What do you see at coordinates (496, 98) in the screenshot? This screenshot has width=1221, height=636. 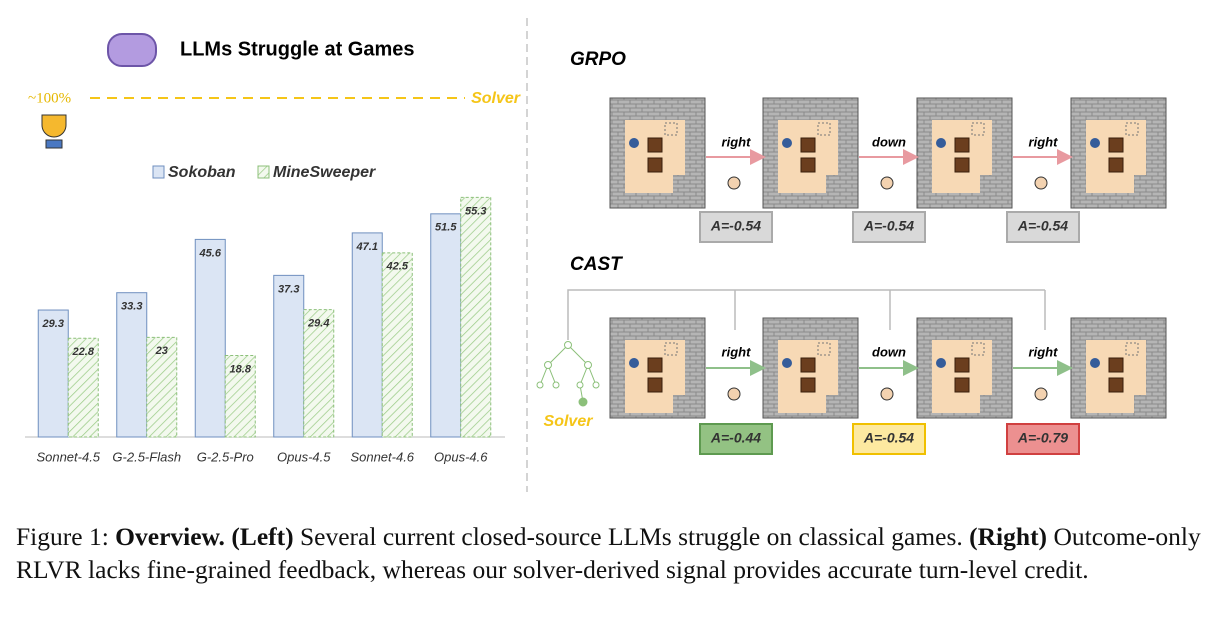 I see `reference-name: Solver` at bounding box center [496, 98].